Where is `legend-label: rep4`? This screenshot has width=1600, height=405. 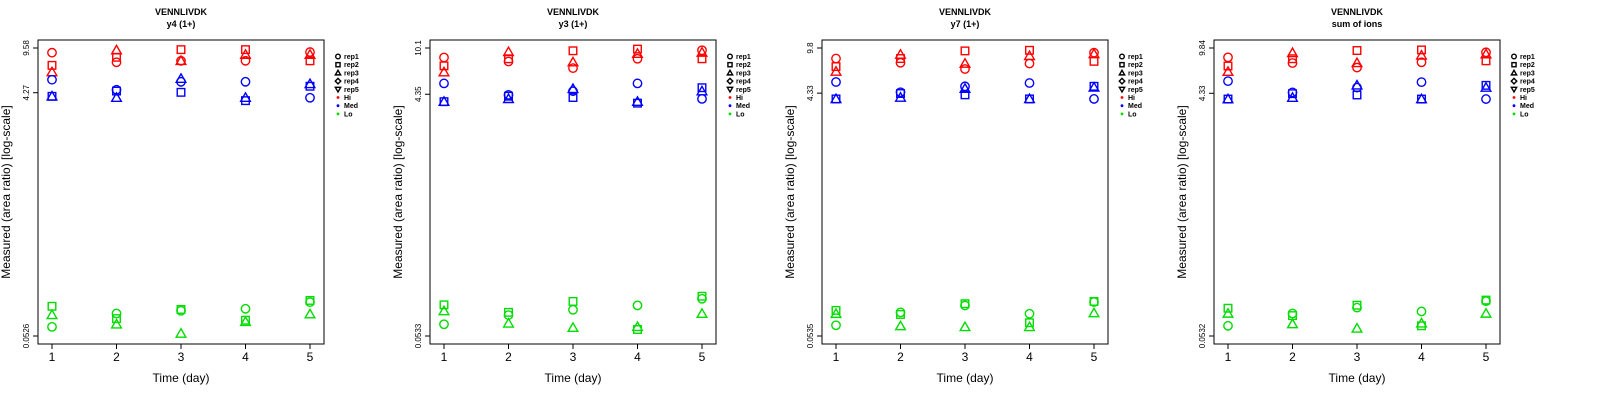
legend-label: rep4 is located at coordinates (1527, 82).